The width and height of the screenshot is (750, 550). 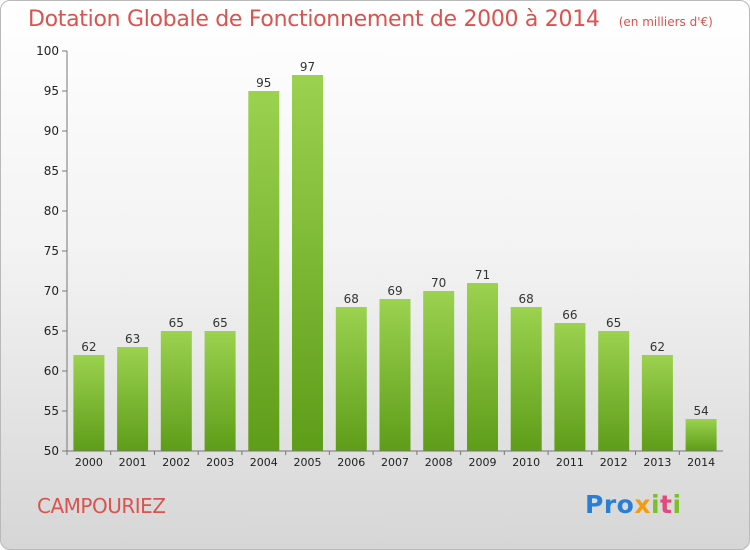 What do you see at coordinates (176, 391) in the screenshot?
I see `bar-2002` at bounding box center [176, 391].